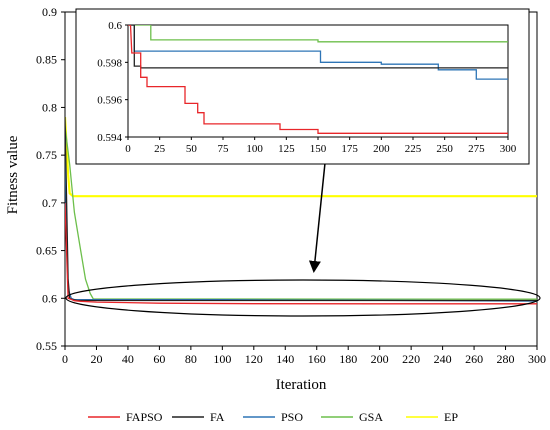 This screenshot has width=550, height=430. Describe the element at coordinates (49, 12) in the screenshot. I see `y-tick-label: 0.9` at that location.